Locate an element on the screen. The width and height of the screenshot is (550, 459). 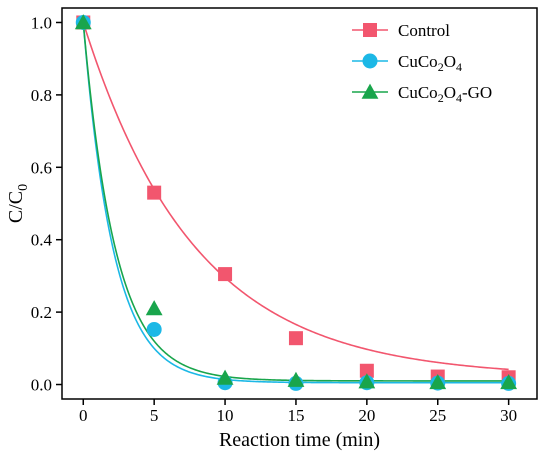
y-tick-label: 0.4 is located at coordinates (42, 240).